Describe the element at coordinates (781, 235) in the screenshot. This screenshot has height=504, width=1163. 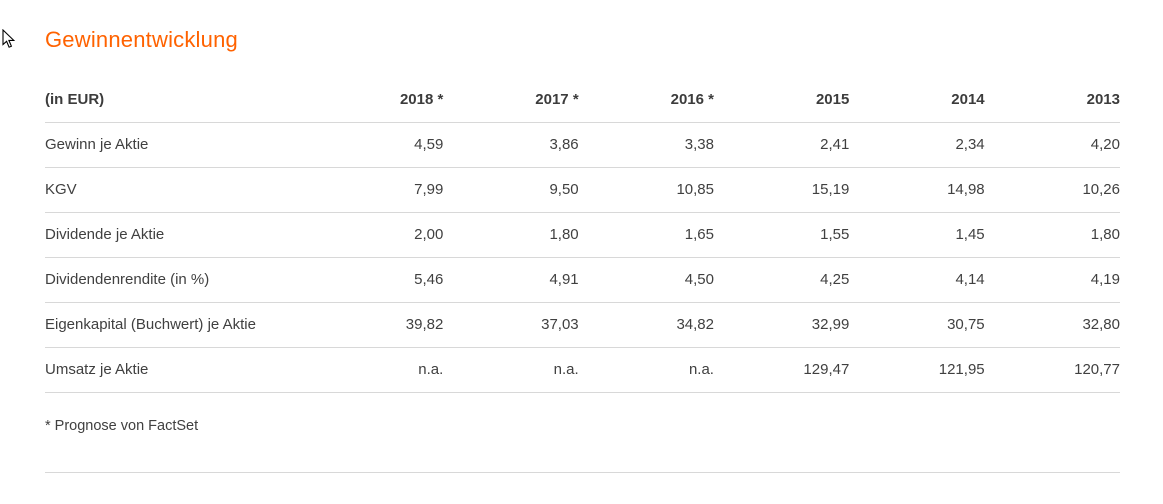
I see `table-cell: 1,55` at that location.